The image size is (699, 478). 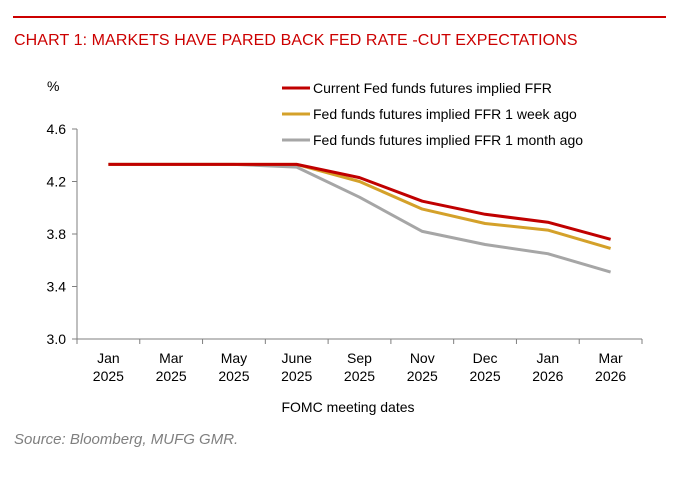 What do you see at coordinates (610, 367) in the screenshot?
I see `x-tick-label: Mar 2026` at bounding box center [610, 367].